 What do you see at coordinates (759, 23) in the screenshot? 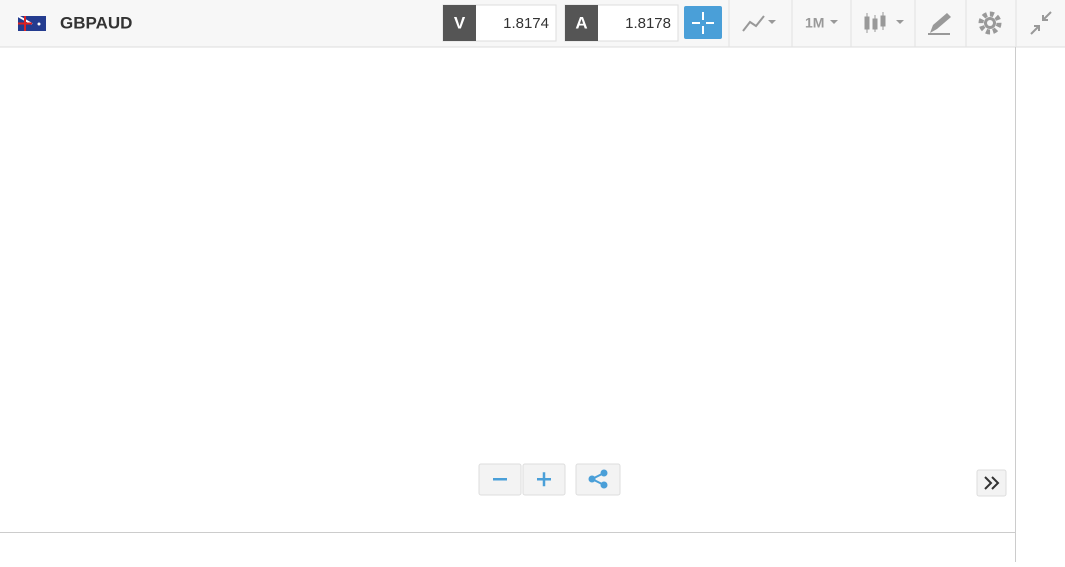
I see `chart-type-button` at bounding box center [759, 23].